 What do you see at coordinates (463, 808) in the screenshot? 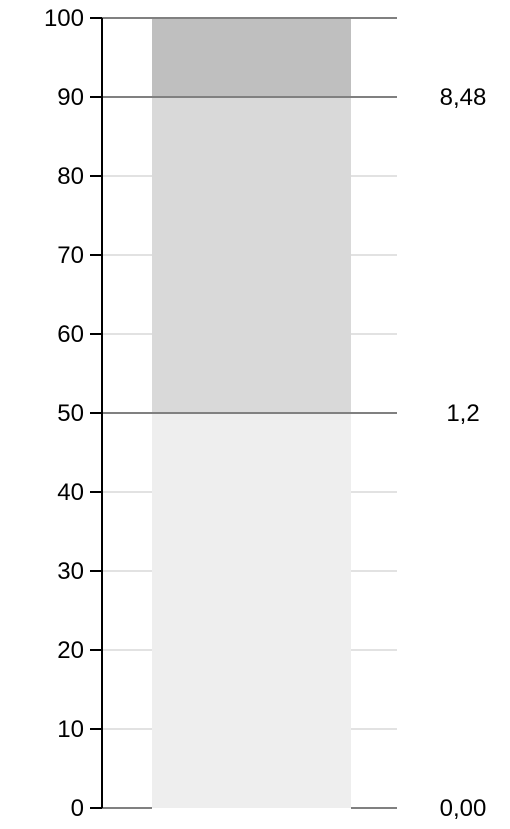
I see `side-label-0: 0,00` at bounding box center [463, 808].